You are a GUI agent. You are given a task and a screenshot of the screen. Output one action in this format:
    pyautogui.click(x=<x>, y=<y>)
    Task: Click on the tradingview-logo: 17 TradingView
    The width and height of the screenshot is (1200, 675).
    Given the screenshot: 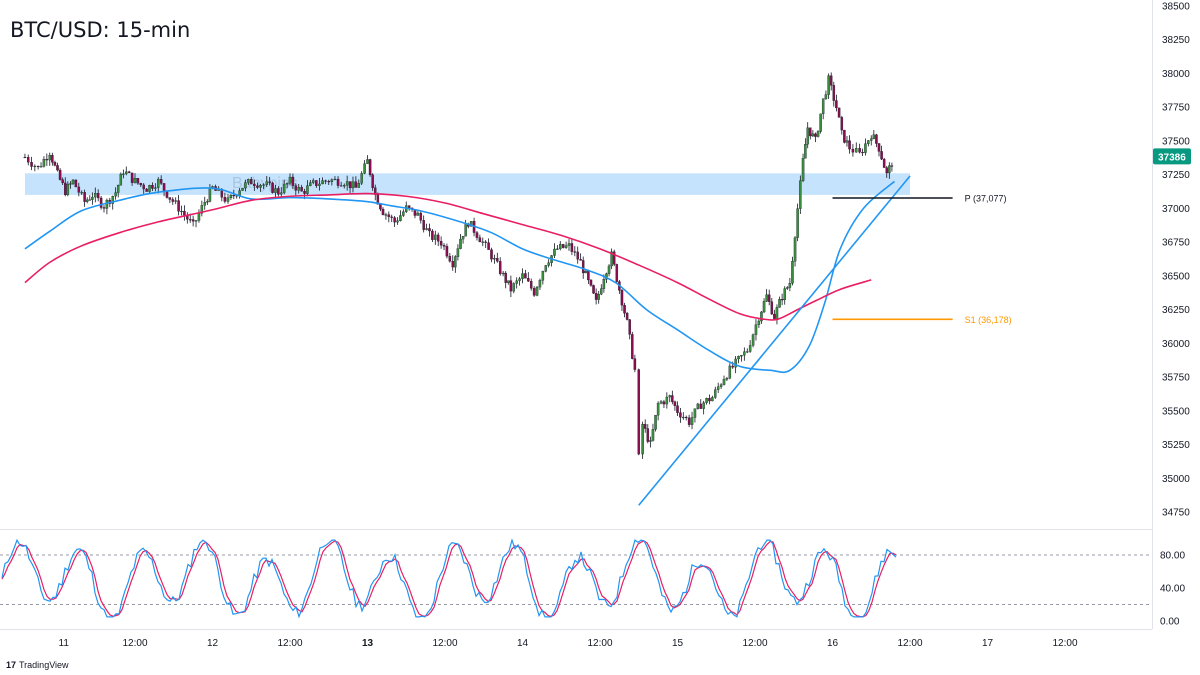 What is the action you would take?
    pyautogui.click(x=37, y=665)
    